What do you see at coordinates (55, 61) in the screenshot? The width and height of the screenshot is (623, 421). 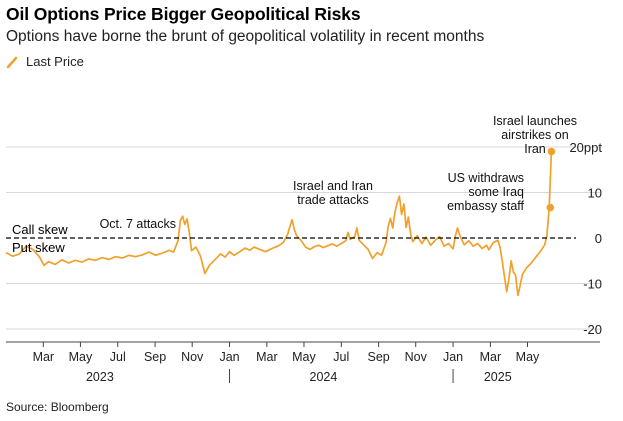 I see `legend-label: Last Price` at bounding box center [55, 61].